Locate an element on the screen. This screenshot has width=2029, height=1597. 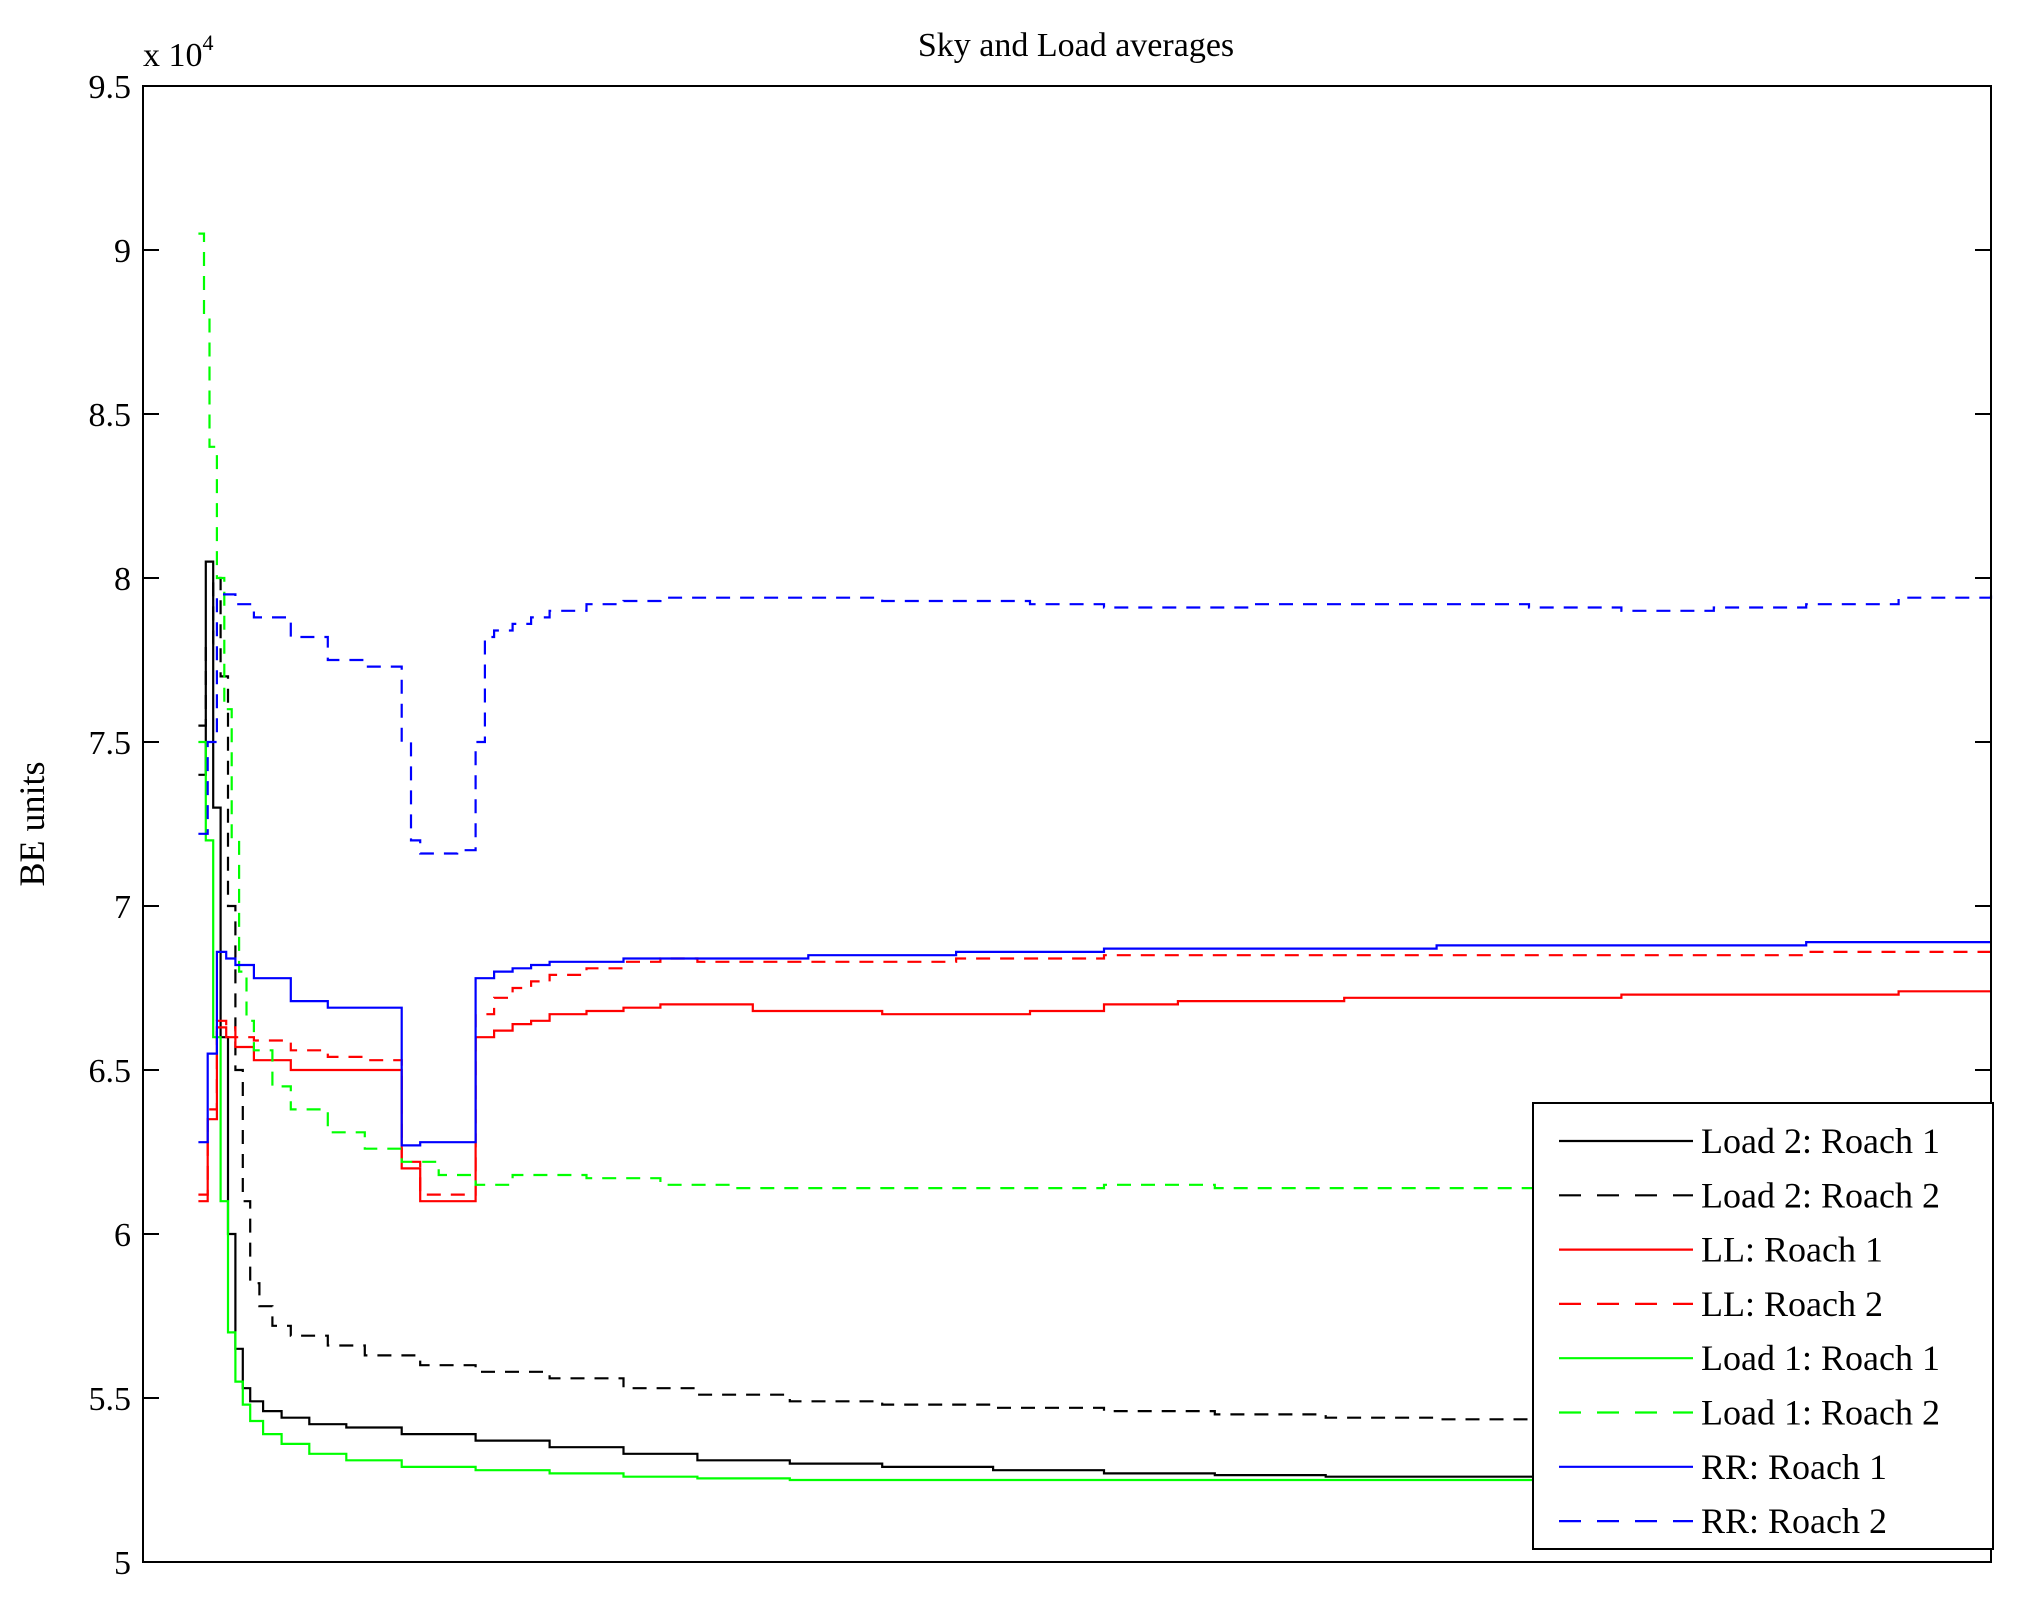
y-axis-multiplier-exponent: 4 is located at coordinates (208, 42).